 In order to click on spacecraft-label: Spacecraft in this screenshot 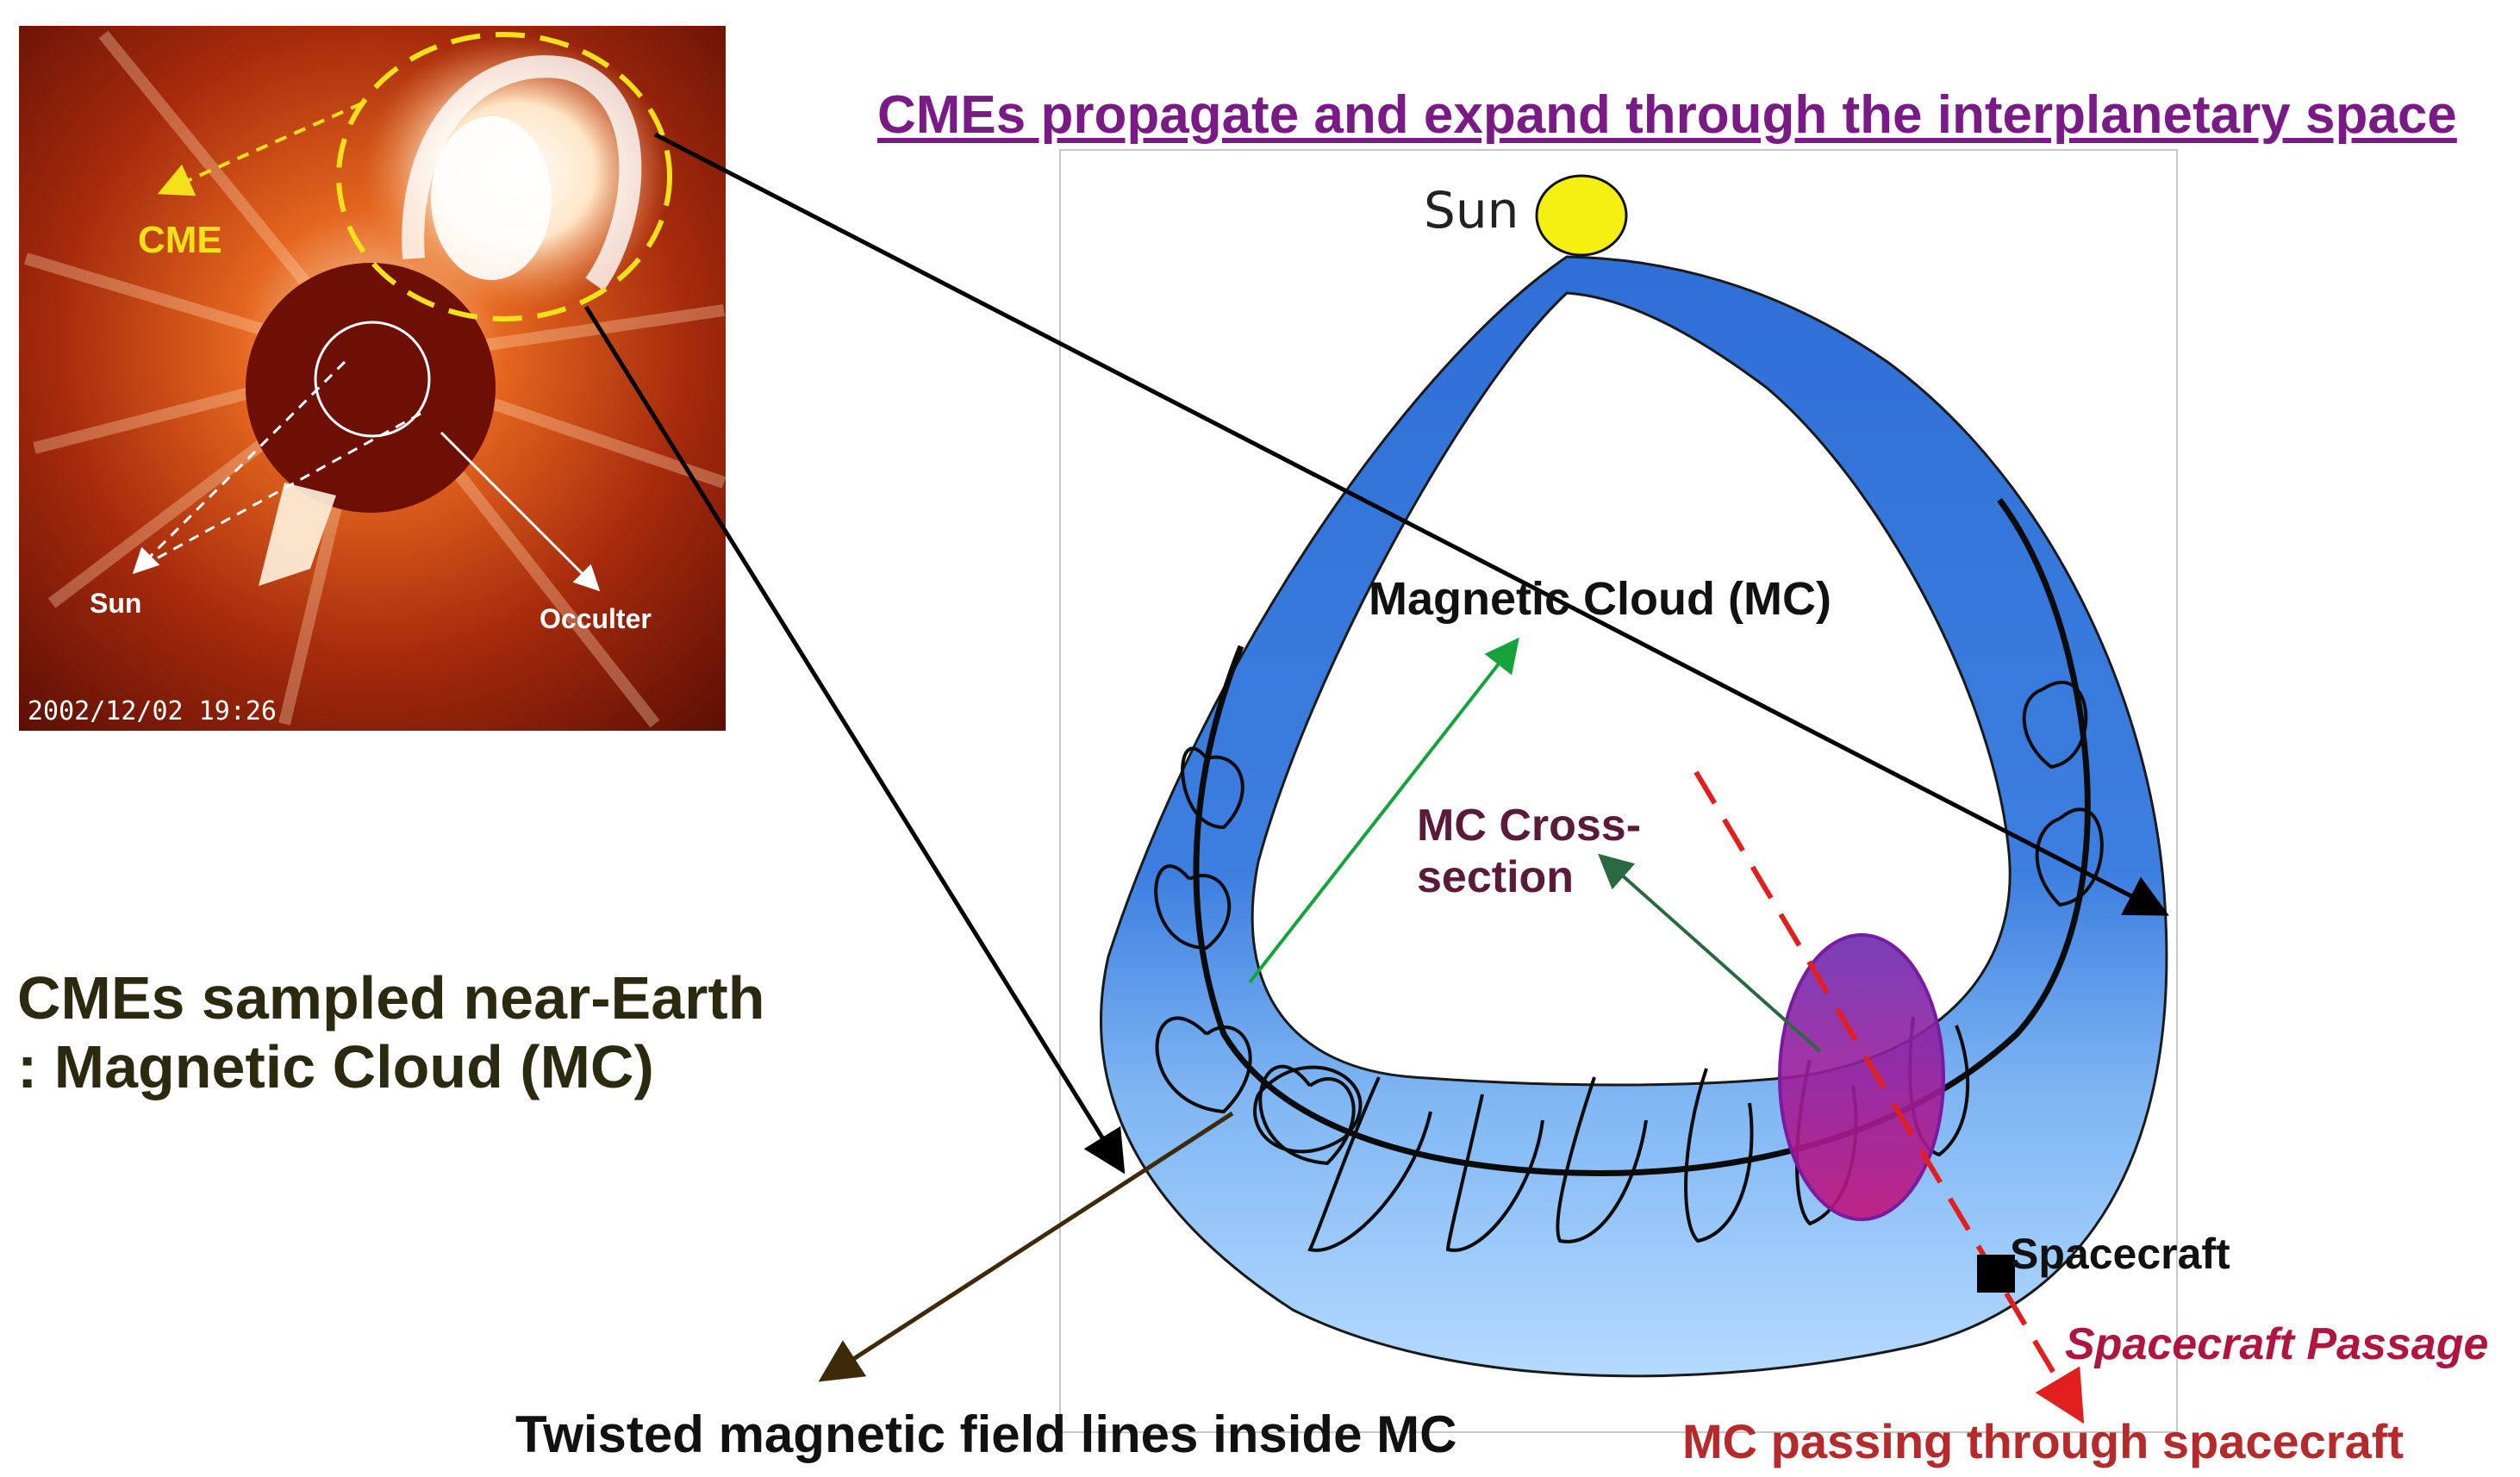, I will do `click(2120, 1254)`.